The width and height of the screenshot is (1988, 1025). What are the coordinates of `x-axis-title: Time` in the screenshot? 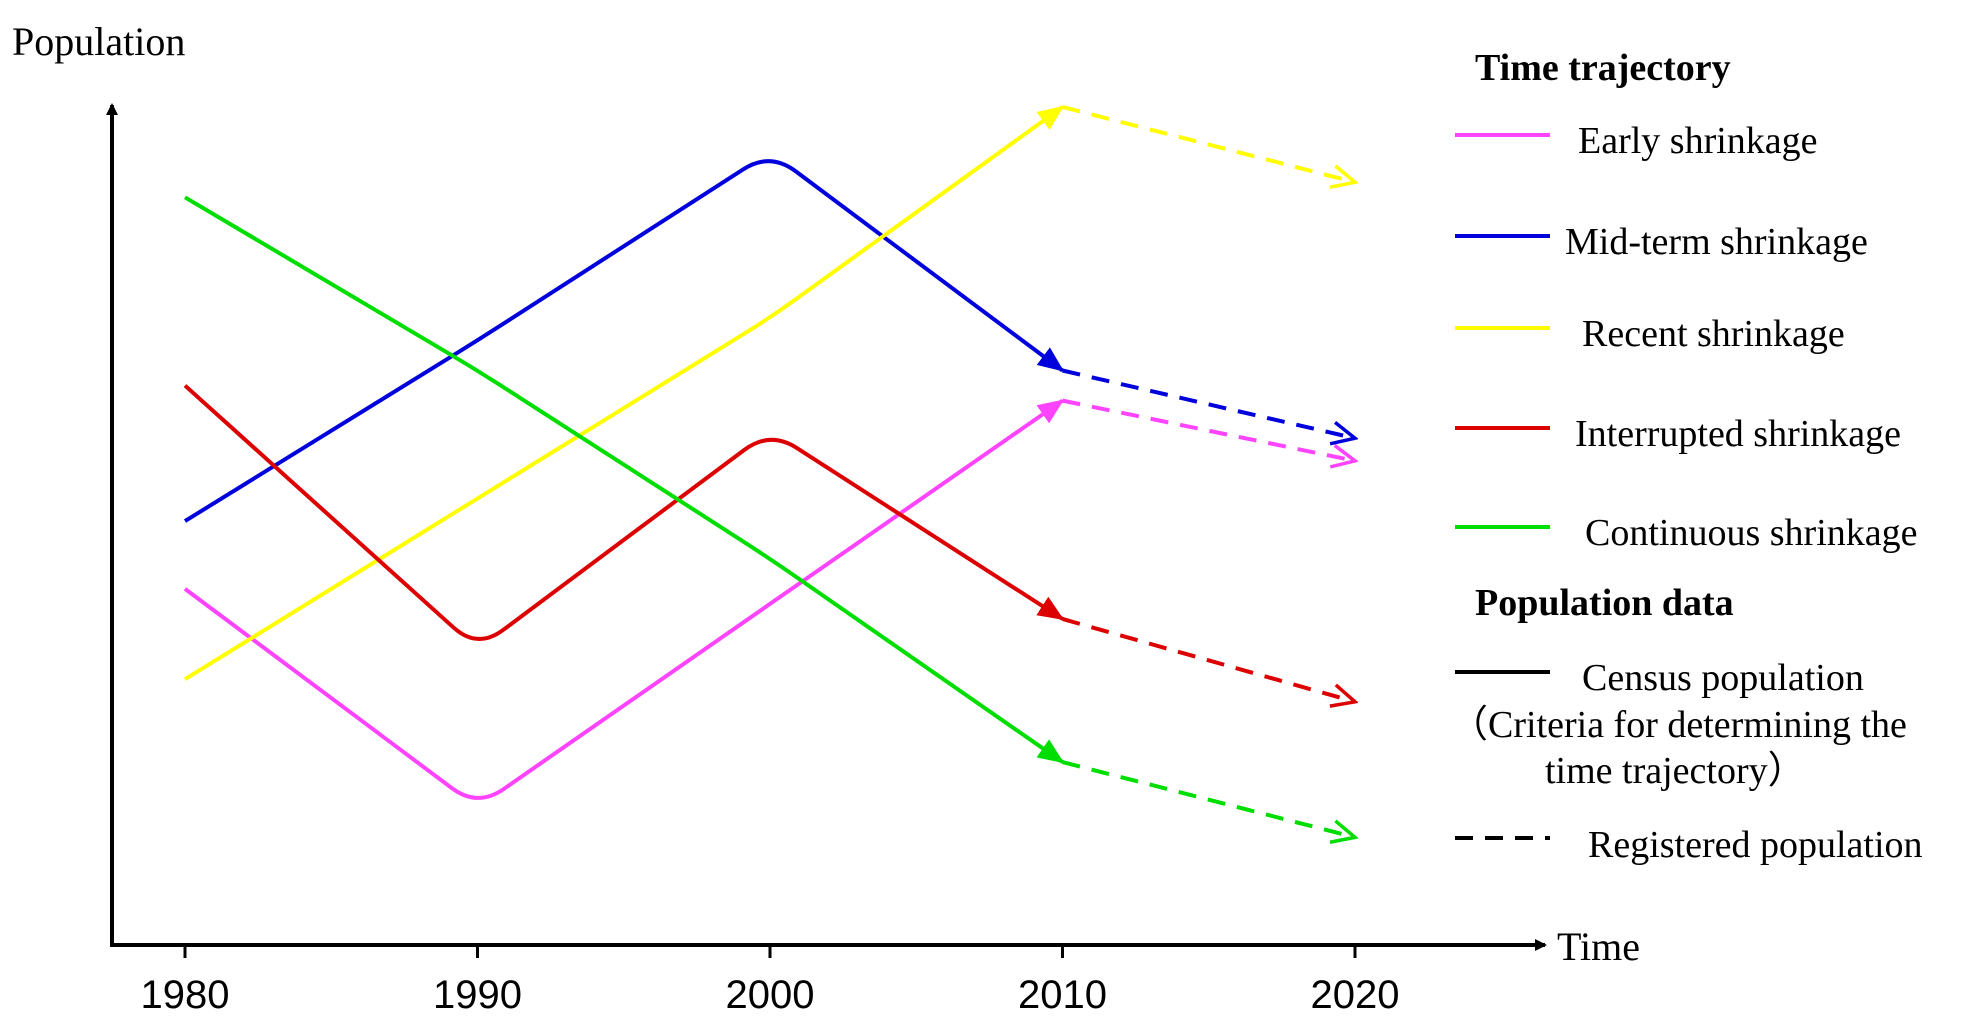 It's located at (1598, 946).